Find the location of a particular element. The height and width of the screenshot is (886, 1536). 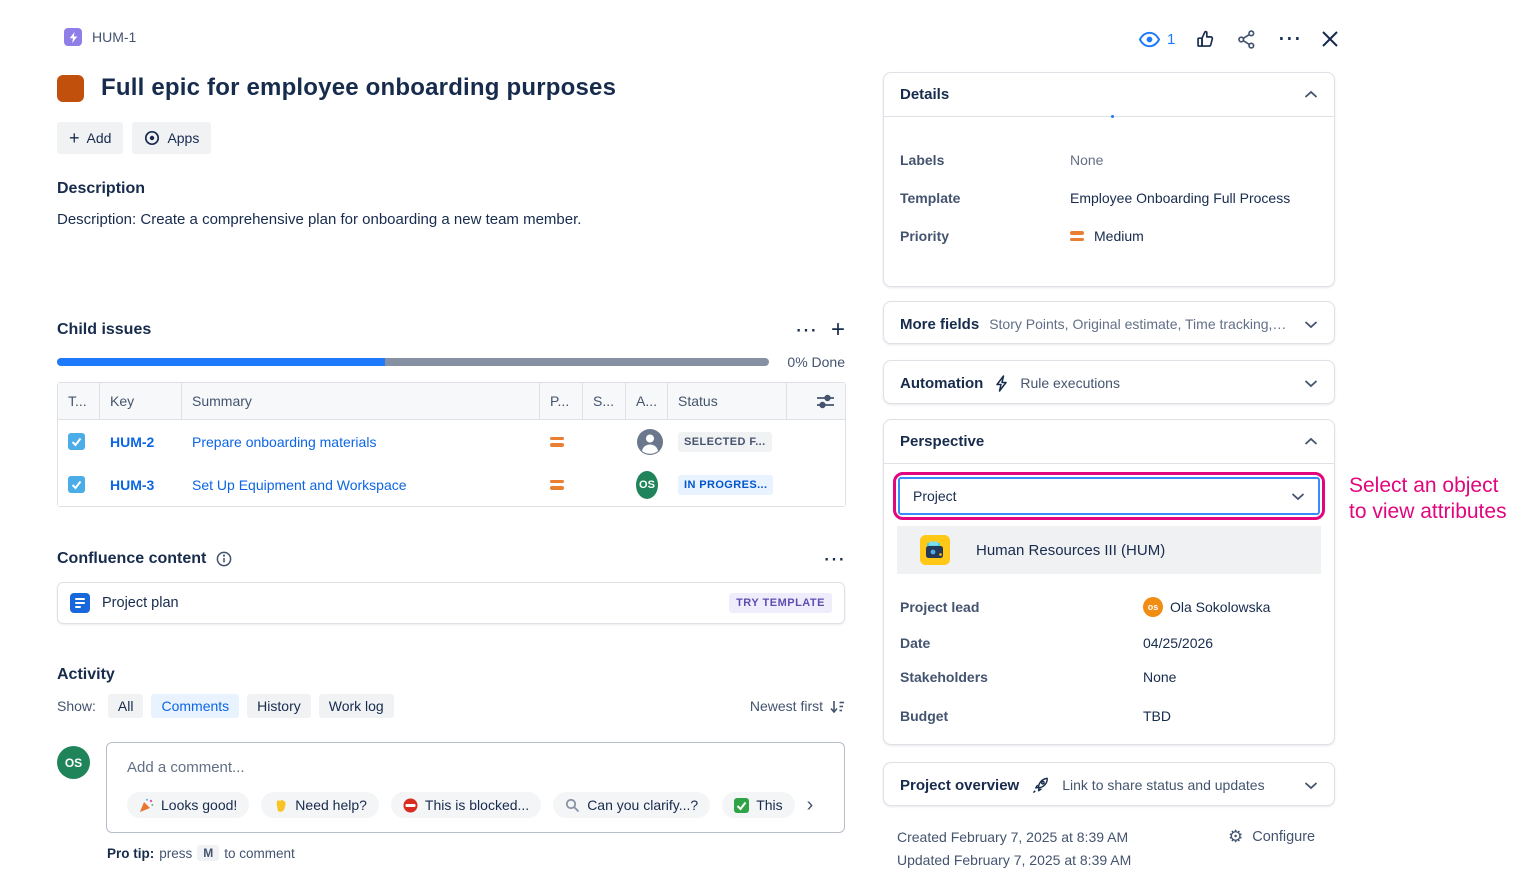

row1-key: HUM-2 is located at coordinates (141, 441).